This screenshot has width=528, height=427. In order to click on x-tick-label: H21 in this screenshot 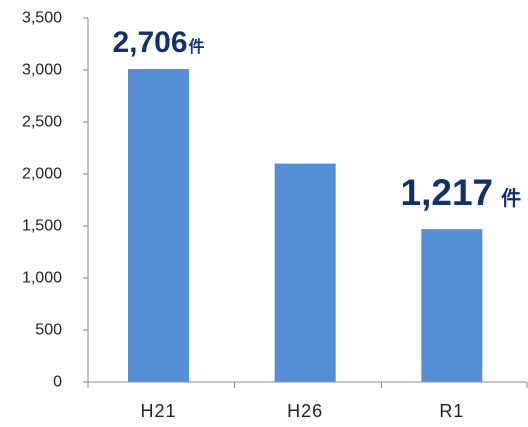, I will do `click(158, 411)`.